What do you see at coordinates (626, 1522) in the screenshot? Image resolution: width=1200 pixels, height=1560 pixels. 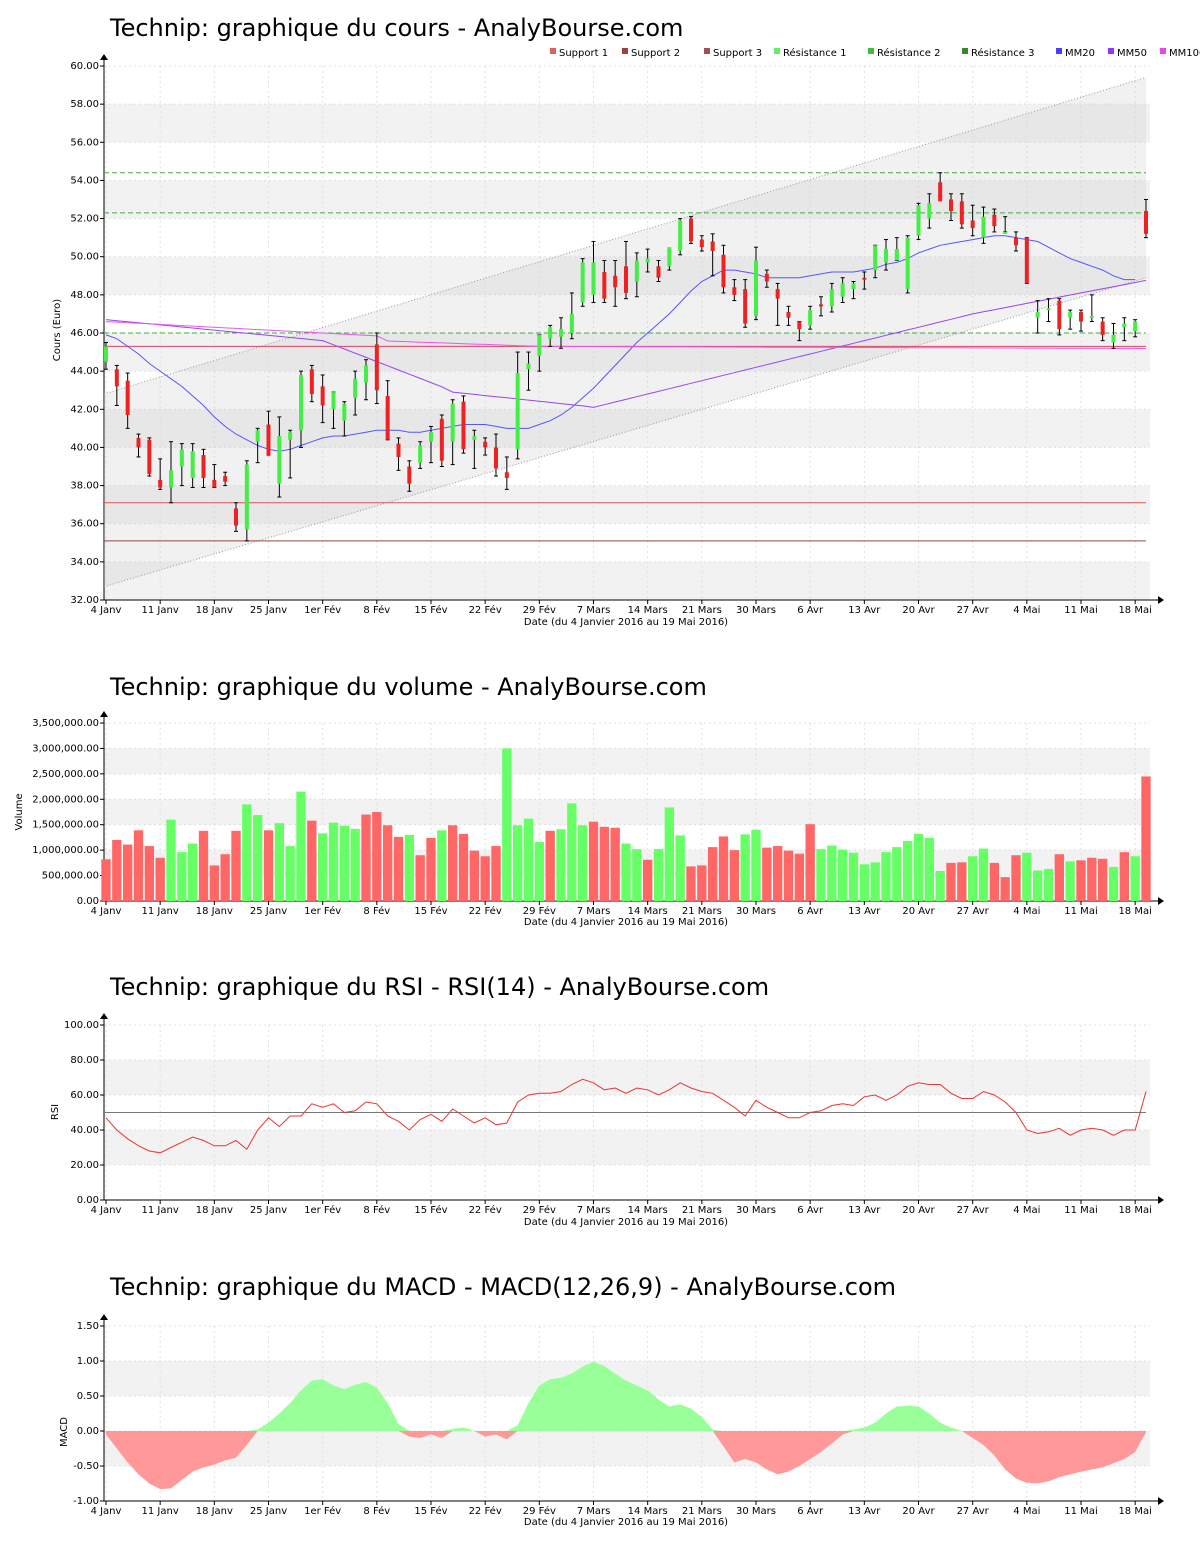 I see `macd-x-axis-label: Date (du 4 Janvier 2016 au 19 Mai 2016)` at bounding box center [626, 1522].